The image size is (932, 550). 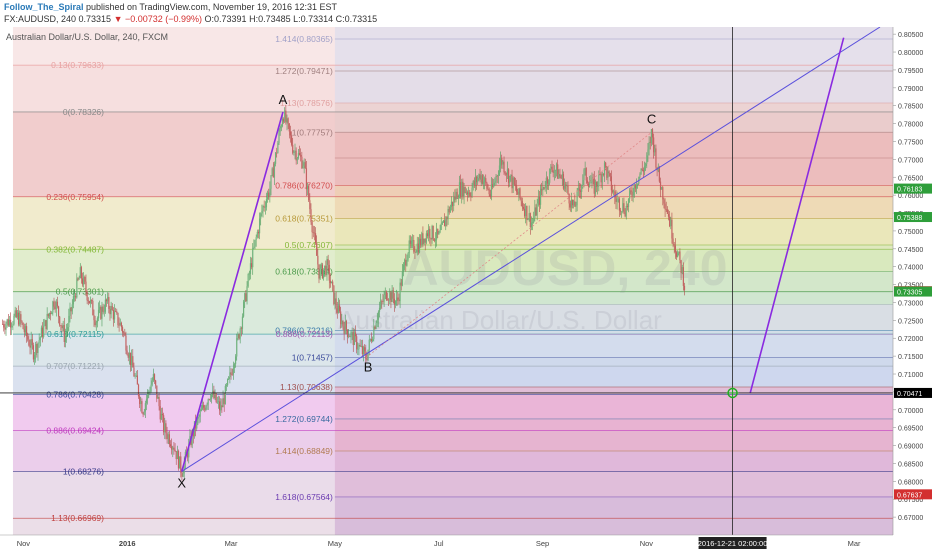 I want to click on point-label-b: B, so click(x=368, y=367).